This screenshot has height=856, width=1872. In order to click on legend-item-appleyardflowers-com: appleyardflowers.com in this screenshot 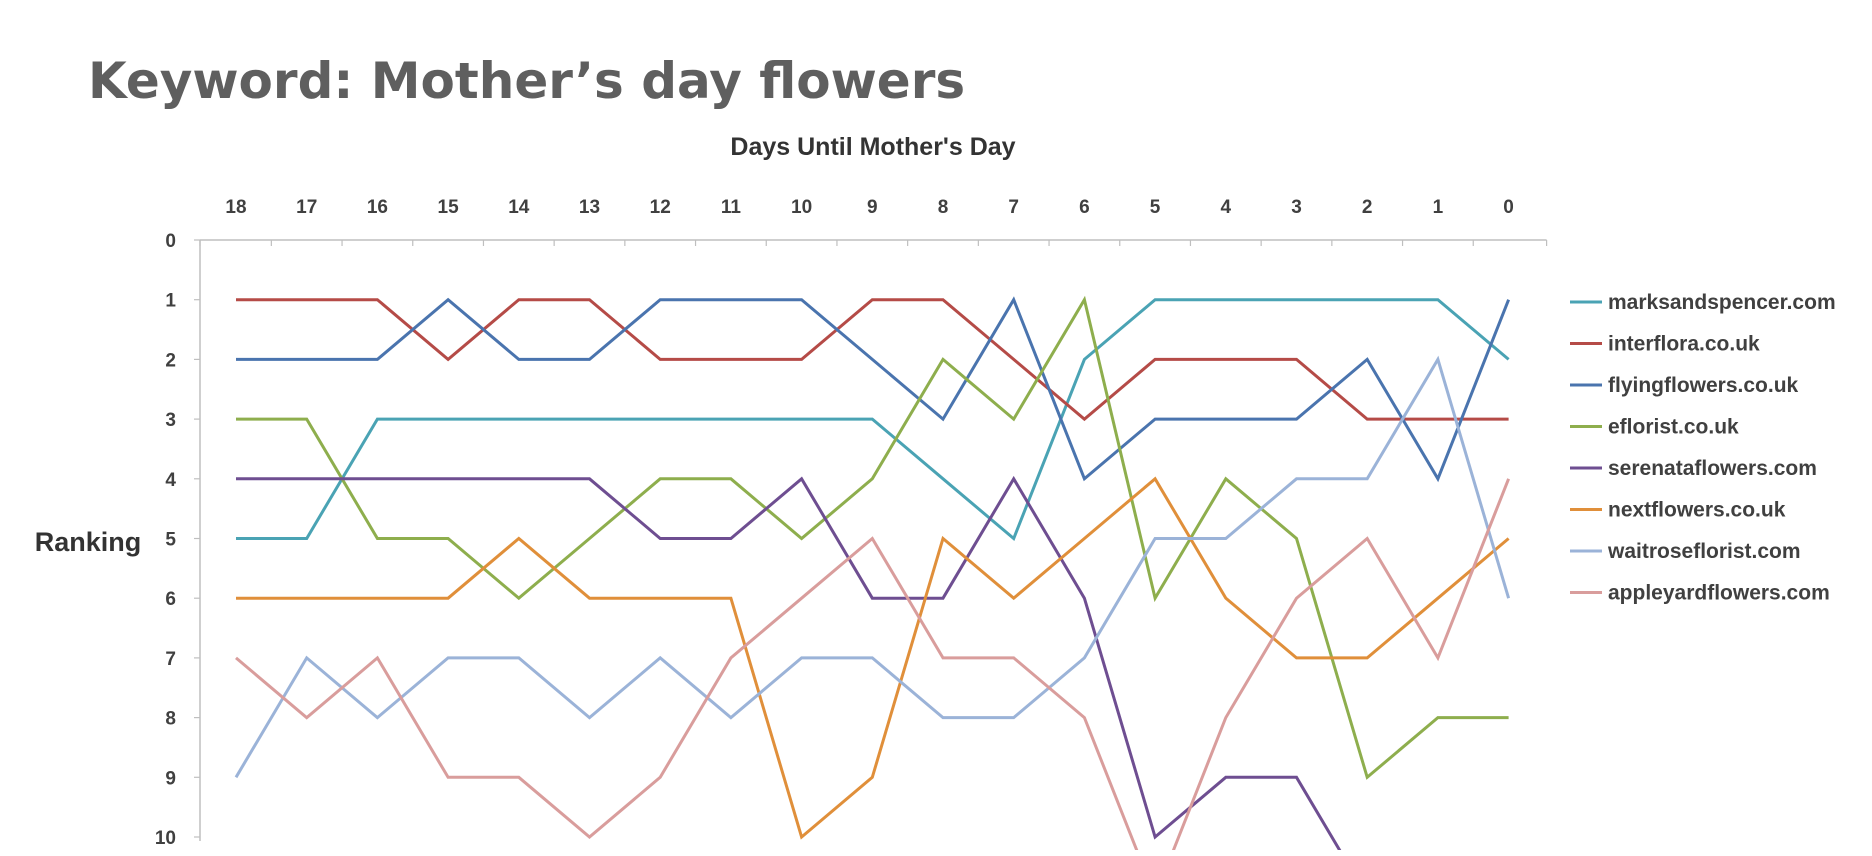, I will do `click(1700, 593)`.